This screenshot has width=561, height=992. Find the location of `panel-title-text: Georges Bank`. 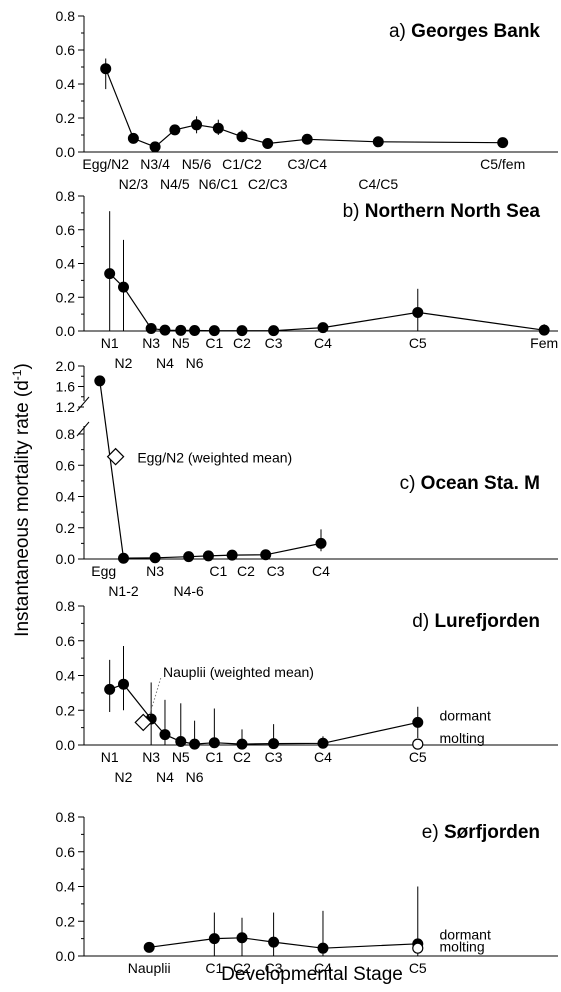

panel-title-text: Georges Bank is located at coordinates (475, 31).